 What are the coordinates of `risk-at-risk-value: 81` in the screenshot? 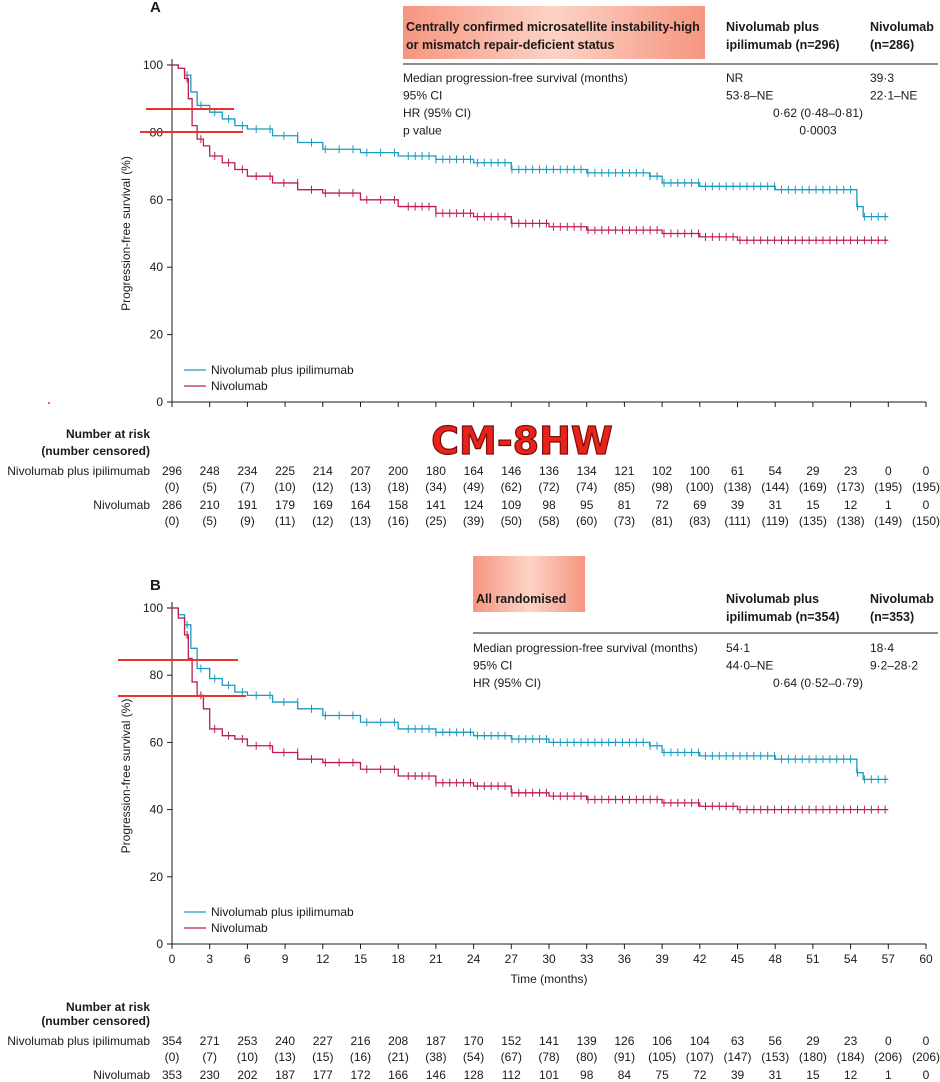 It's located at (625, 505).